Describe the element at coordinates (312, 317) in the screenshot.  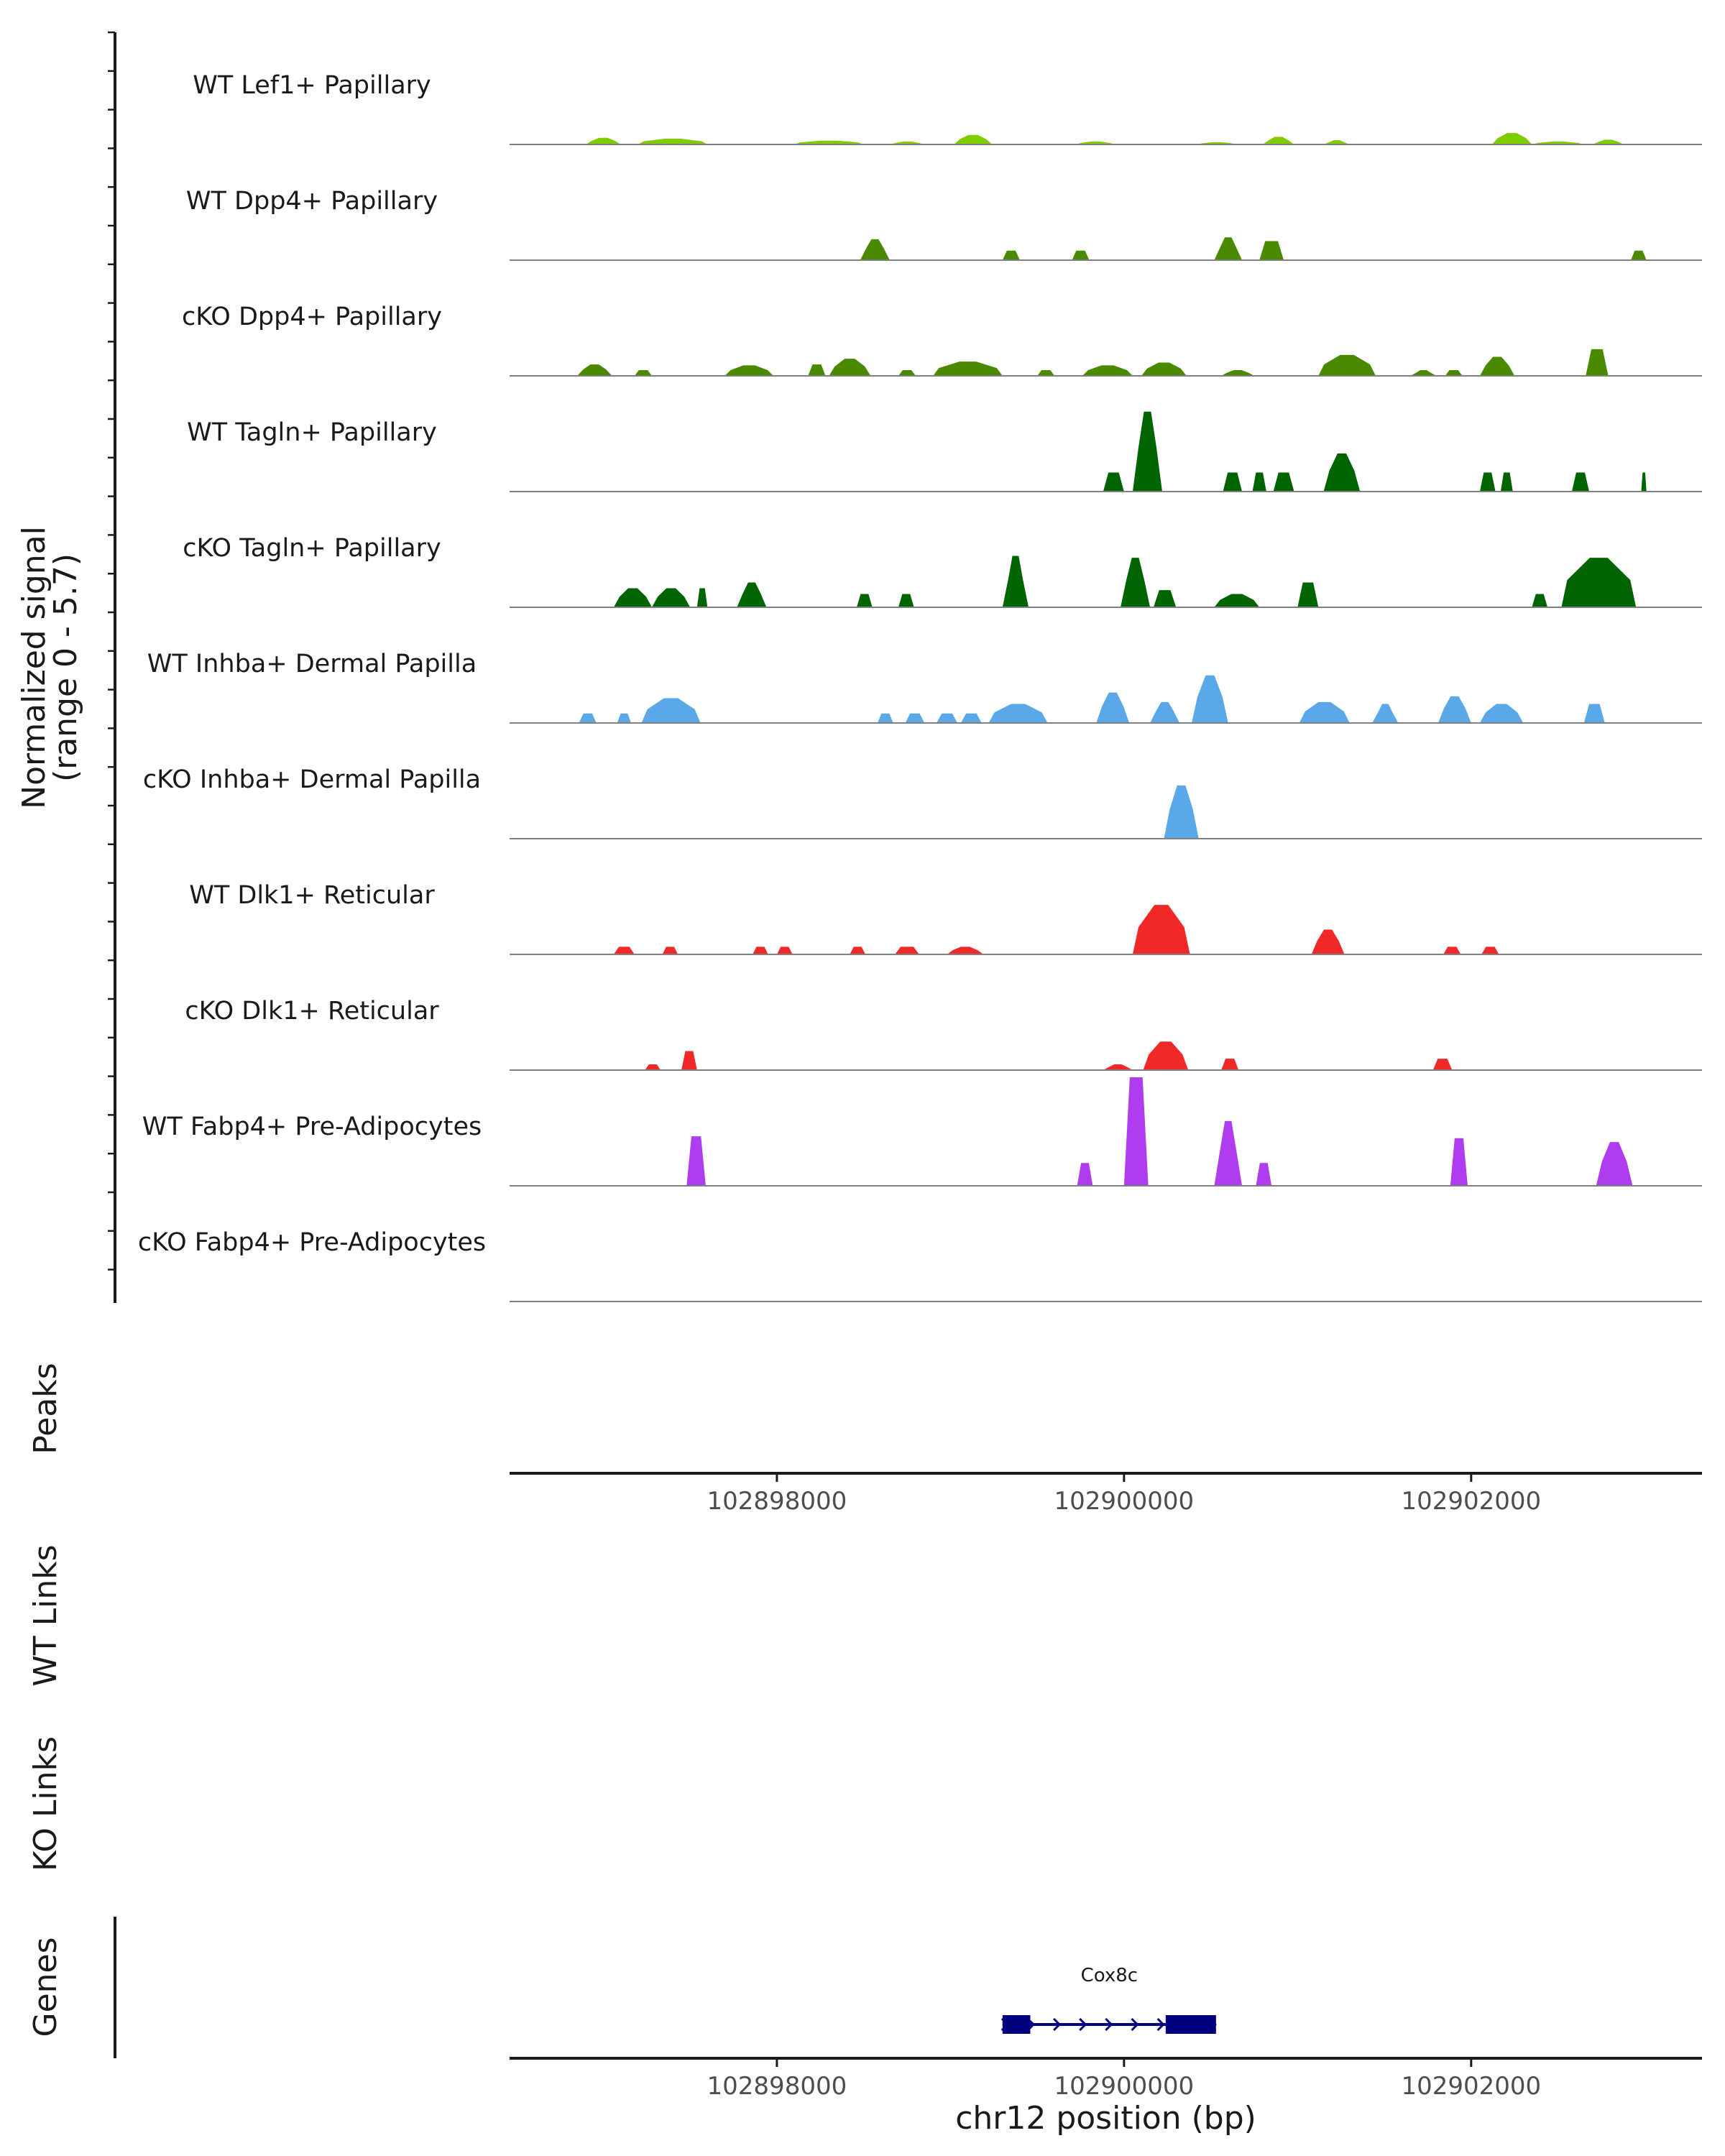
I see `track-label: cKO Dpp4+ Papillary` at that location.